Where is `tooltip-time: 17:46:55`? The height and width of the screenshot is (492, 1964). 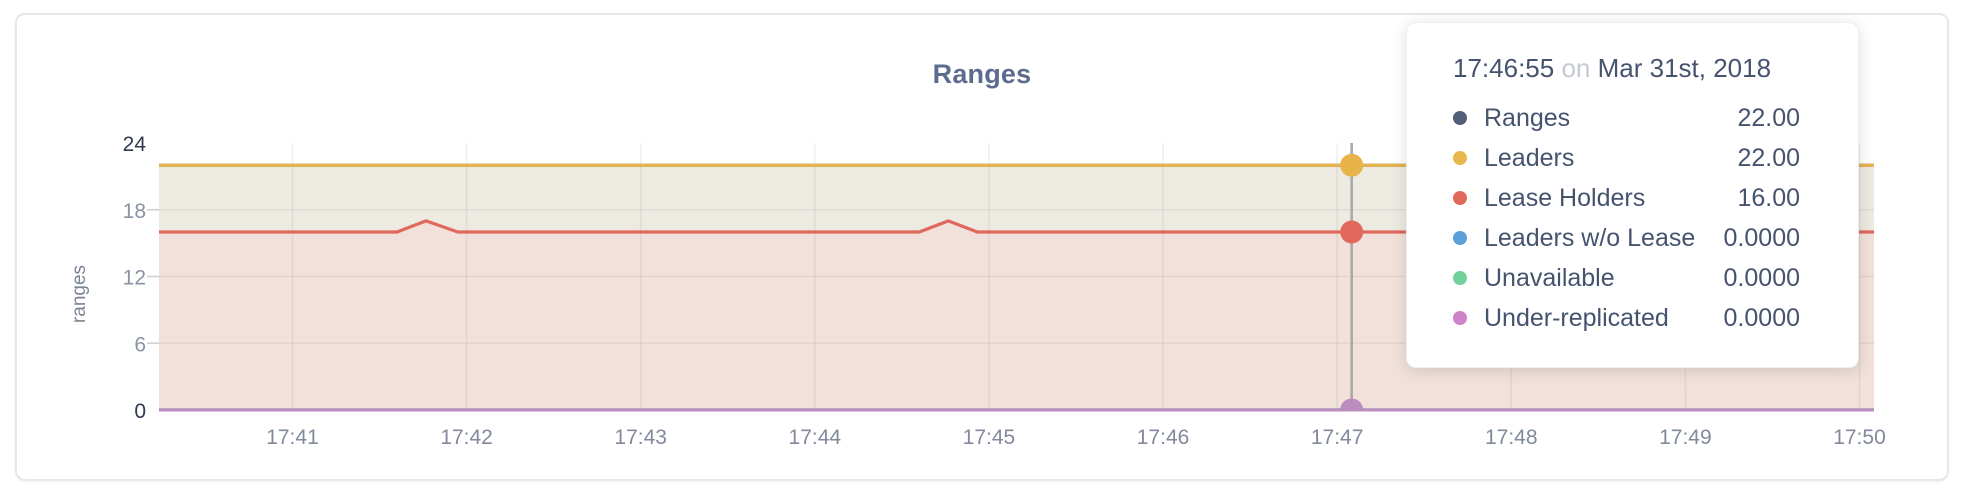
tooltip-time: 17:46:55 is located at coordinates (1504, 68).